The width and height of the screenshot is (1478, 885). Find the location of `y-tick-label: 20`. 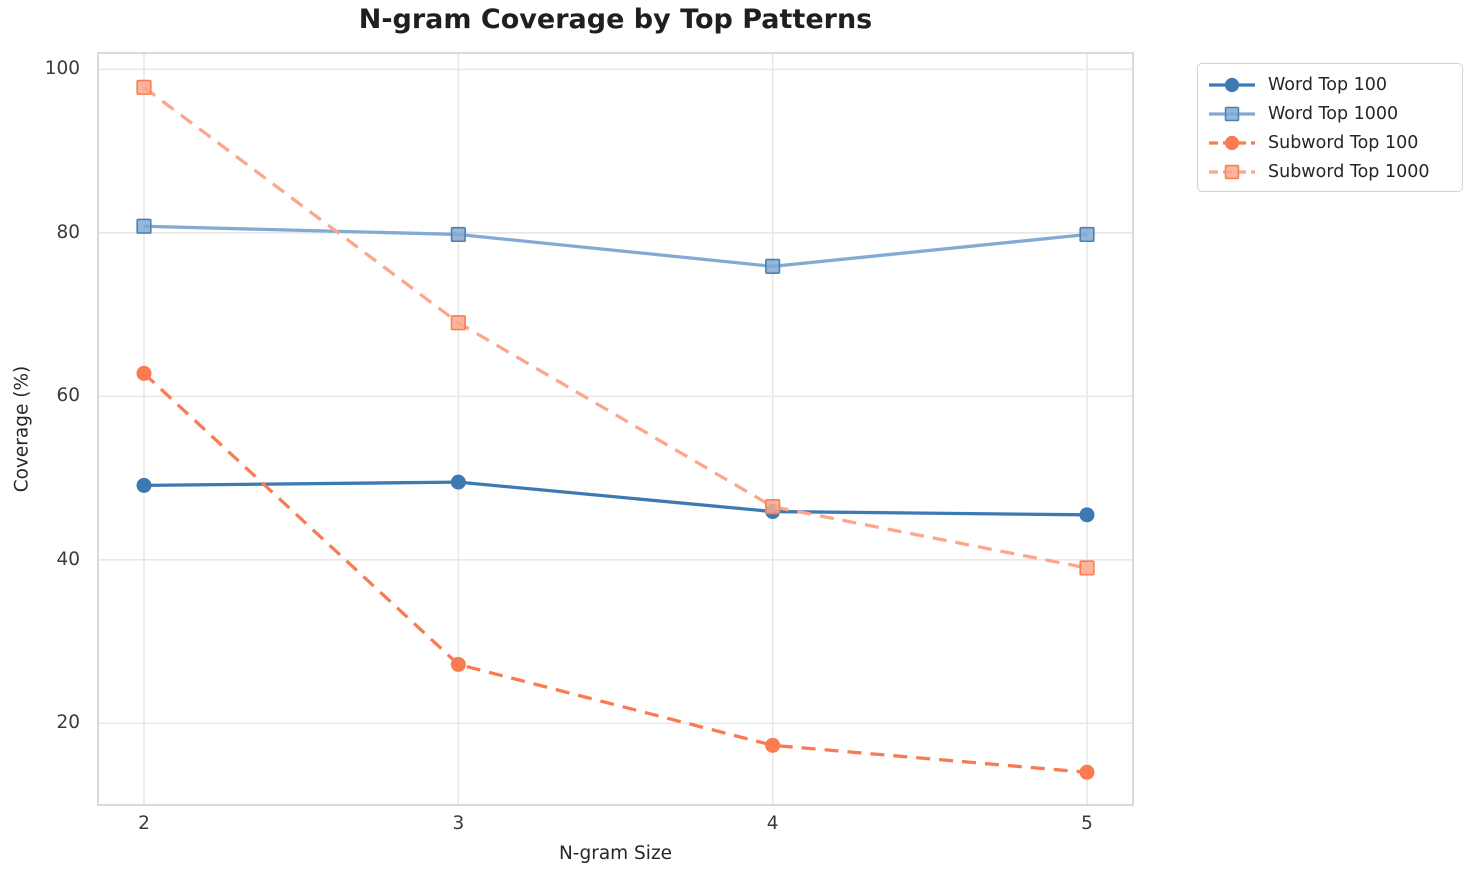

y-tick-label: 20 is located at coordinates (68, 723).